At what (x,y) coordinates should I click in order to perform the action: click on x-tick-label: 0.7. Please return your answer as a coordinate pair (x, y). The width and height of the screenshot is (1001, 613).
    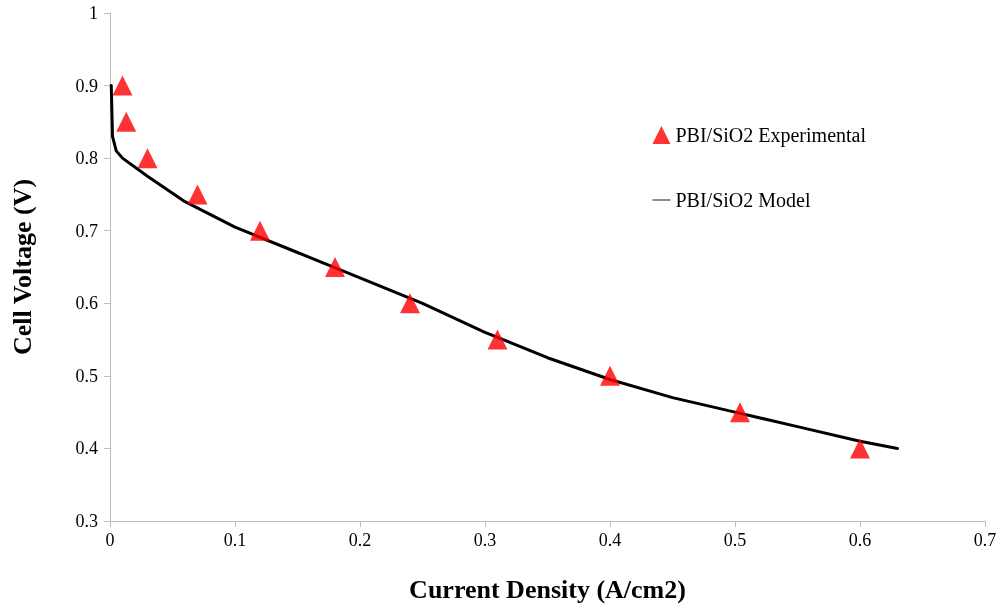
    Looking at the image, I should click on (985, 540).